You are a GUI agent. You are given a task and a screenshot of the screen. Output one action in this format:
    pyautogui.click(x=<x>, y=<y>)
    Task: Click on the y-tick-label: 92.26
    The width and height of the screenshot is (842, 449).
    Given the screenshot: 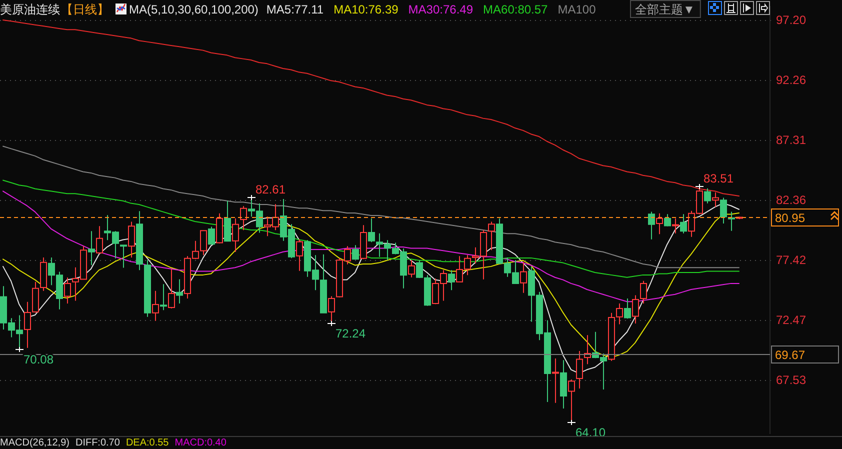 What is the action you would take?
    pyautogui.click(x=791, y=79)
    